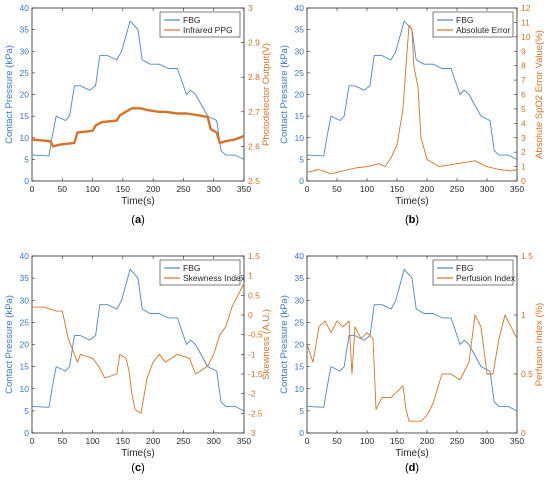 The width and height of the screenshot is (550, 480). Describe the element at coordinates (523, 123) in the screenshot. I see `y-right-tick-label: 4` at that location.